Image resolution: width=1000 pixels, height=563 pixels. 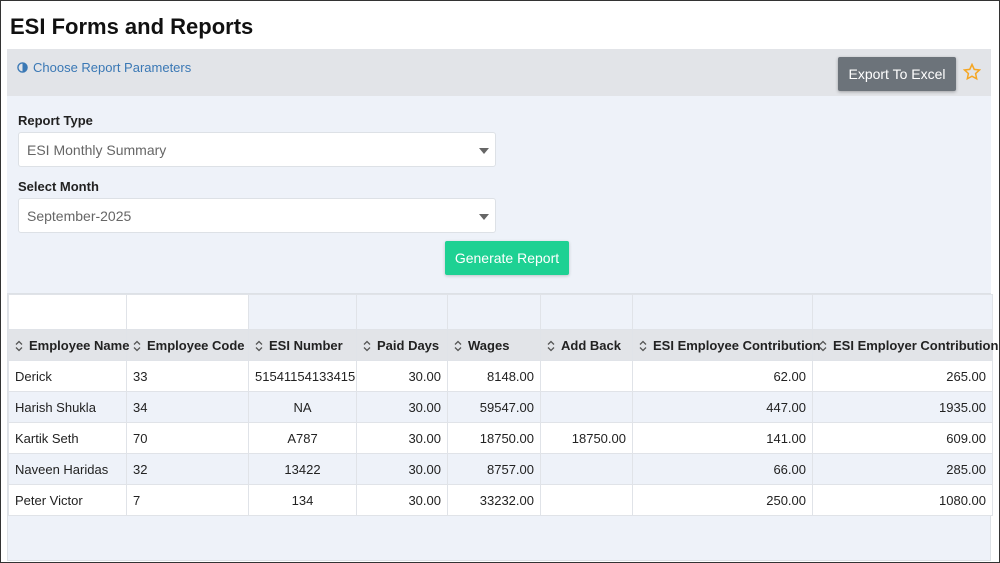 What do you see at coordinates (302, 407) in the screenshot?
I see `table-cell: NA` at bounding box center [302, 407].